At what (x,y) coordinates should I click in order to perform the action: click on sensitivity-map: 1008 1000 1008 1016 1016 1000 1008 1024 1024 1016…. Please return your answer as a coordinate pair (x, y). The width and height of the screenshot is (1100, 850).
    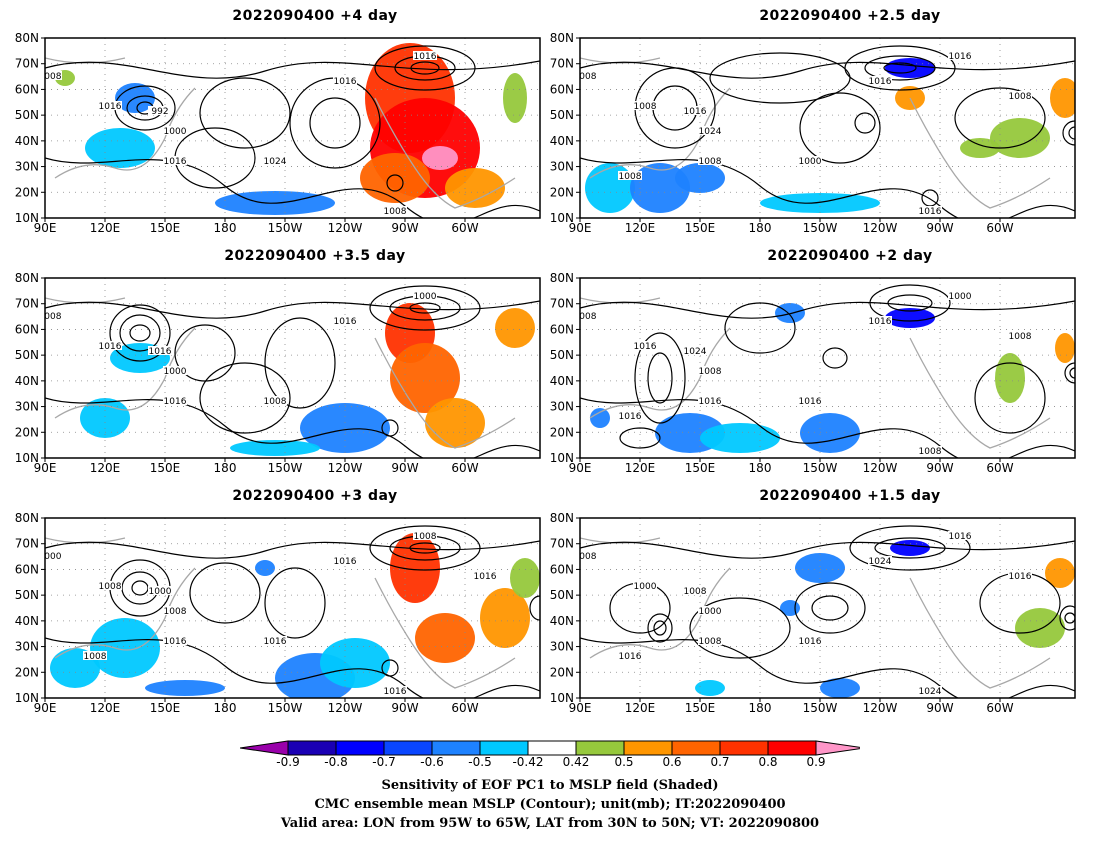
    Looking at the image, I should click on (813, 613).